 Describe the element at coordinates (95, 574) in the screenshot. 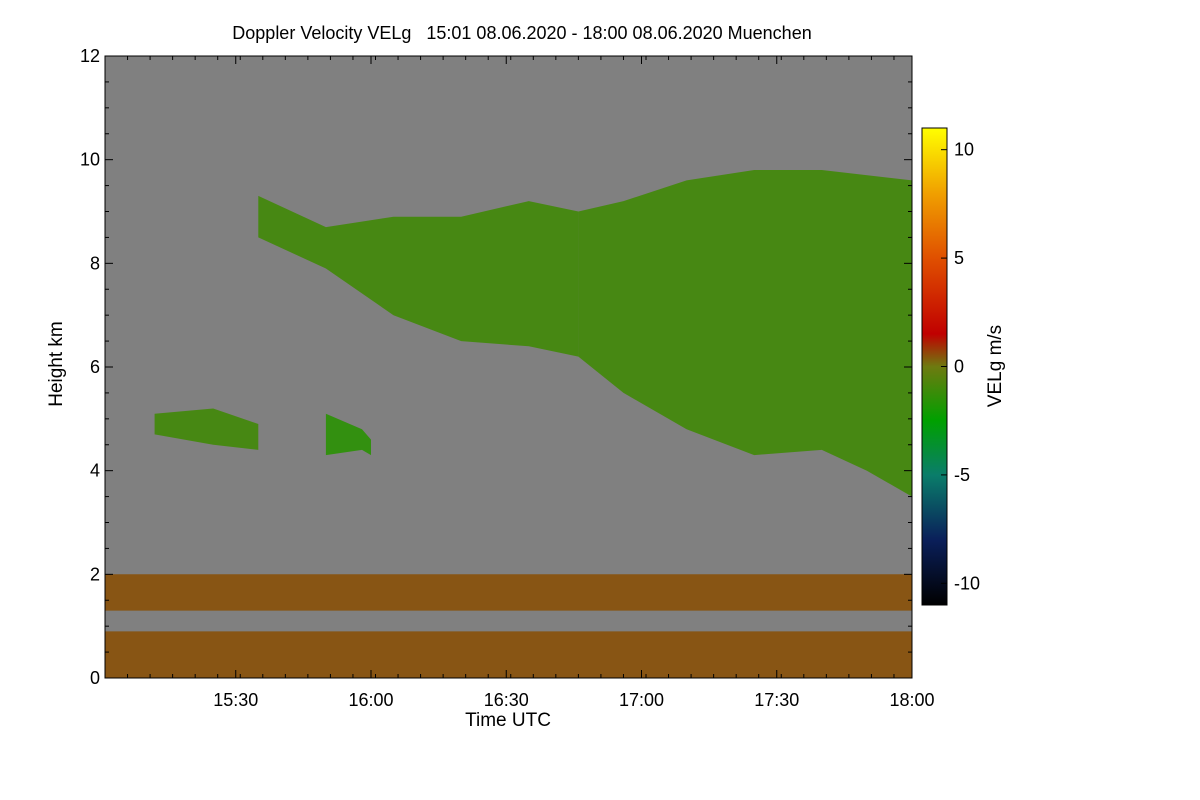

I see `y-tick-label: 2` at that location.